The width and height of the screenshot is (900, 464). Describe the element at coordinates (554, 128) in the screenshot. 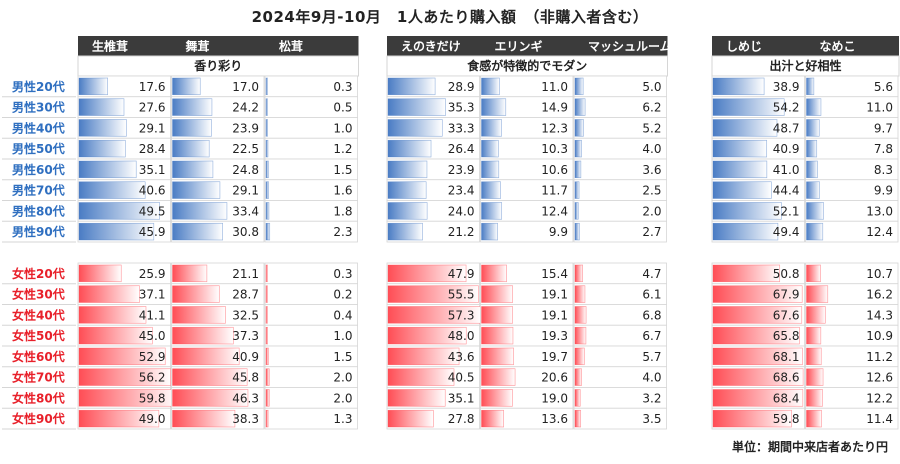

I see `data-label: 12.3` at that location.